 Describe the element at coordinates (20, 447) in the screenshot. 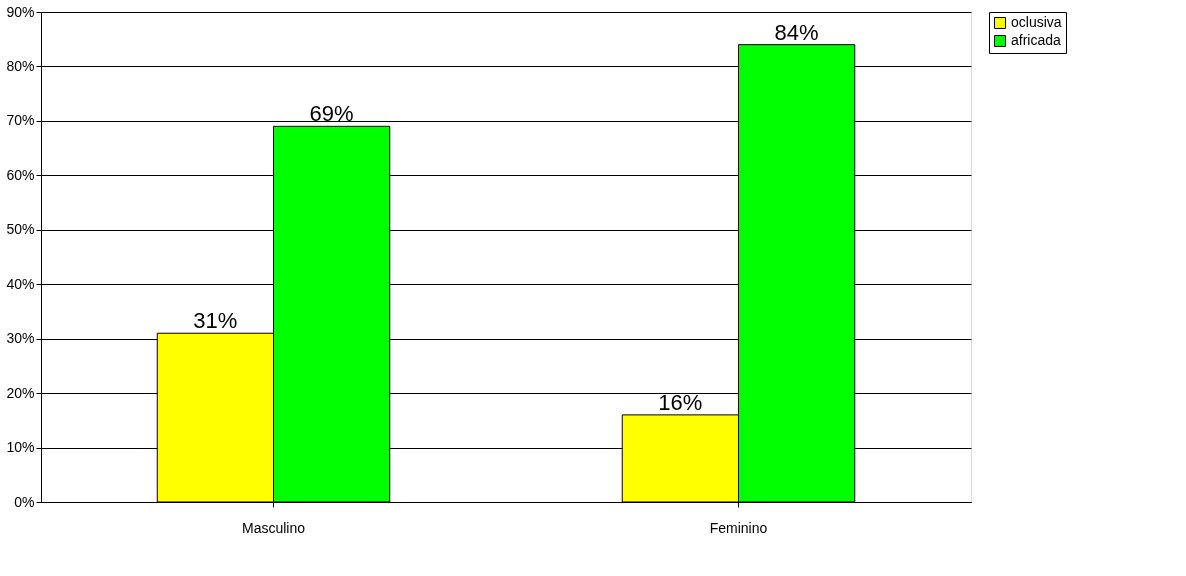

I see `y-tick-label: 10%` at that location.